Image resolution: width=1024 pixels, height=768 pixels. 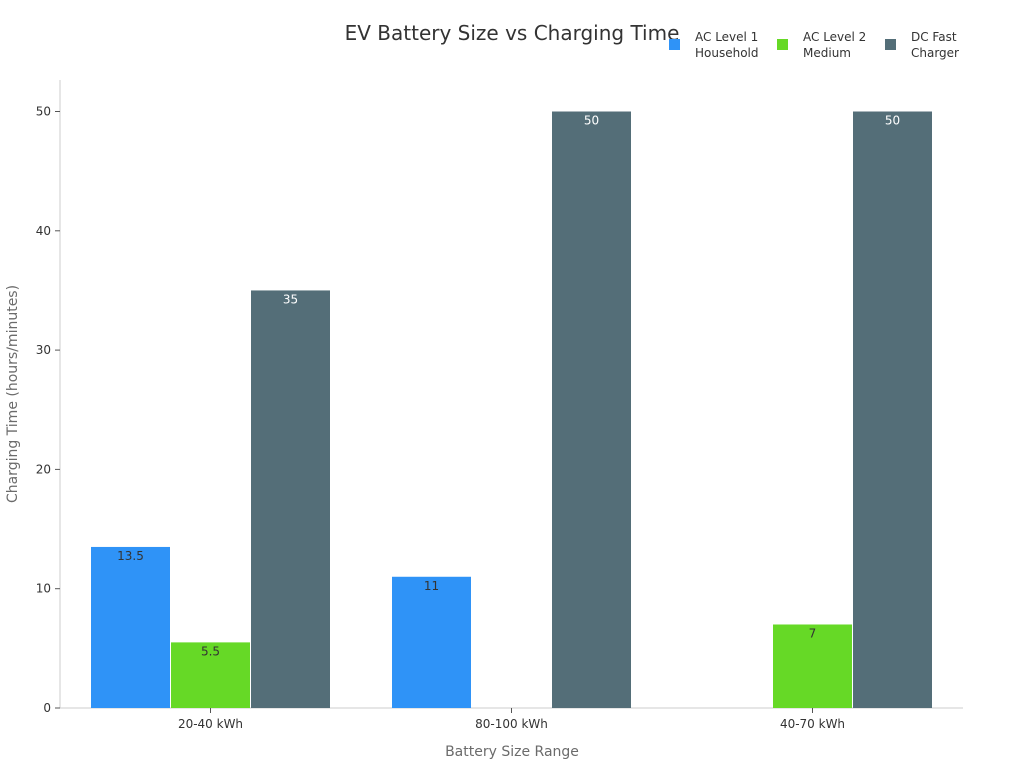 I want to click on y-tick-label: 10, so click(x=43, y=589).